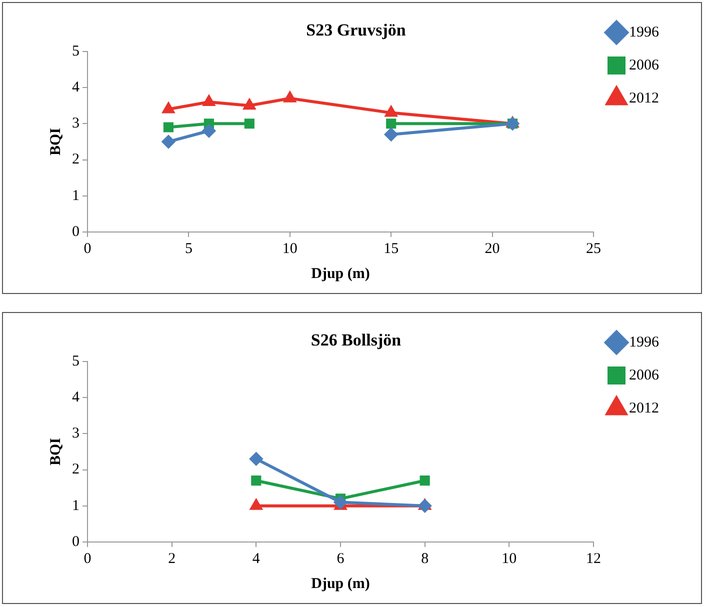 This screenshot has height=607, width=706. What do you see at coordinates (356, 340) in the screenshot?
I see `chart-title: S26 Bollsjön` at bounding box center [356, 340].